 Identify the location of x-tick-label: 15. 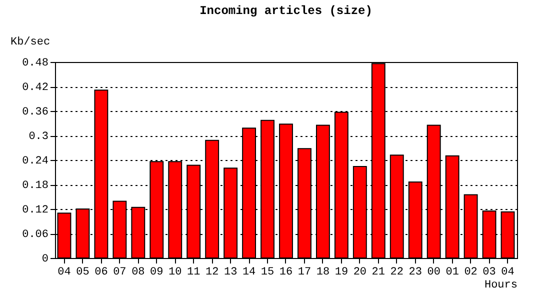
(267, 272).